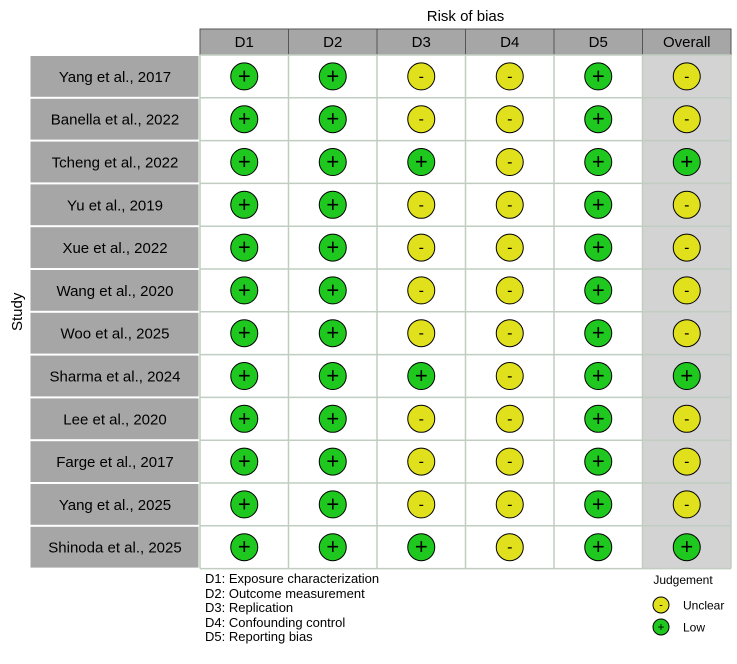 This screenshot has height=664, width=737. What do you see at coordinates (115, 462) in the screenshot?
I see `study-label: Farge et al., 2017` at bounding box center [115, 462].